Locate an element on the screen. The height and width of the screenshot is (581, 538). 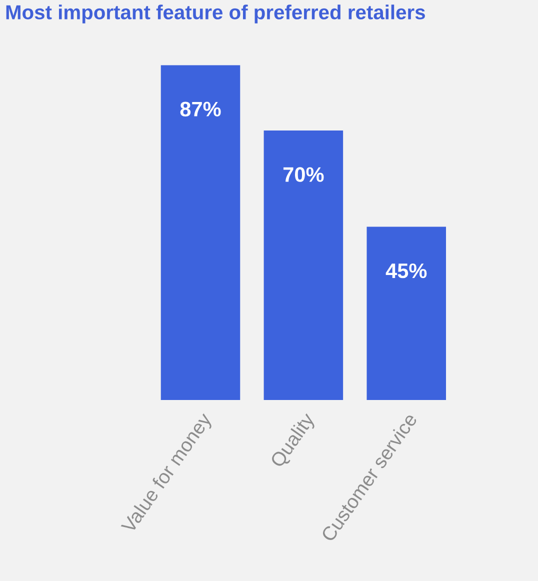
chart-title: Most important feature of preferred retailers is located at coordinates (215, 14).